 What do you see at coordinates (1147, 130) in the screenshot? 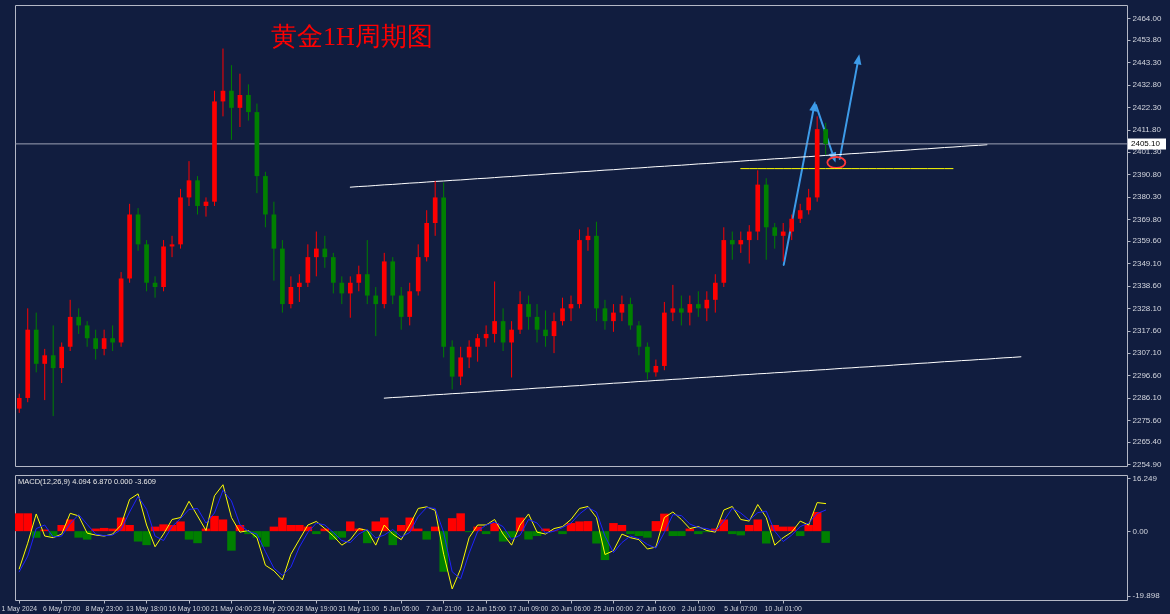
I see `y-tick-label: 2411.80` at bounding box center [1147, 130].